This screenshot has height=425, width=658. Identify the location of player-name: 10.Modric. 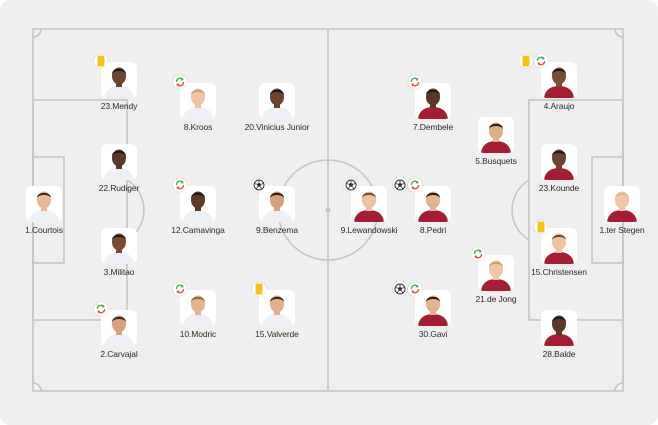
(198, 334).